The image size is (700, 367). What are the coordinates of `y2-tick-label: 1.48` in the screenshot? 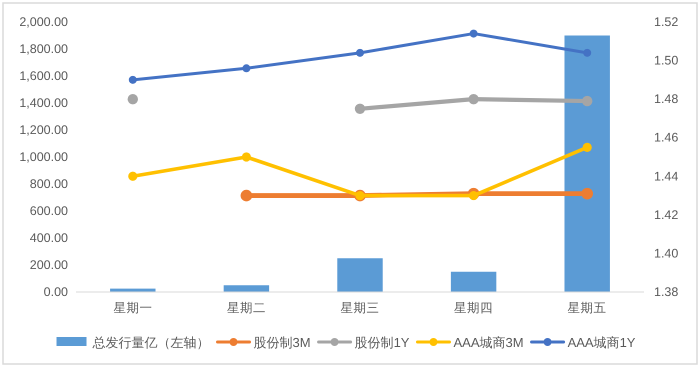 It's located at (666, 99).